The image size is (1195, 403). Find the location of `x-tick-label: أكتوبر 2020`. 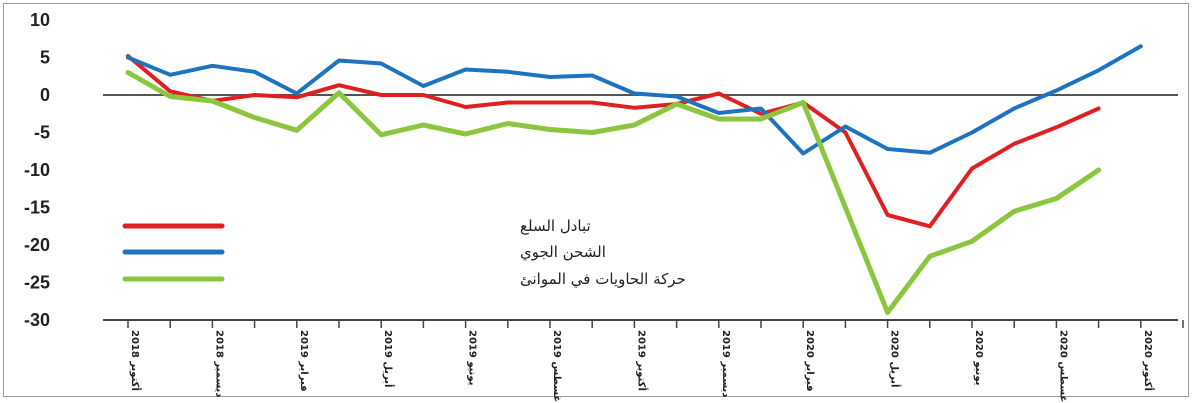

x-tick-label: أكتوبر 2020 is located at coordinates (1148, 360).